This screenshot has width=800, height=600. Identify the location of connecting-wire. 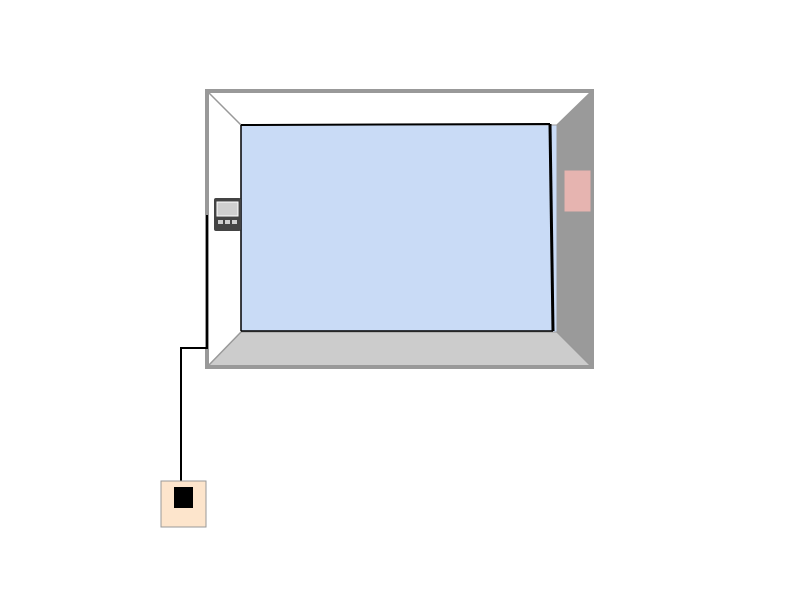
(194, 348).